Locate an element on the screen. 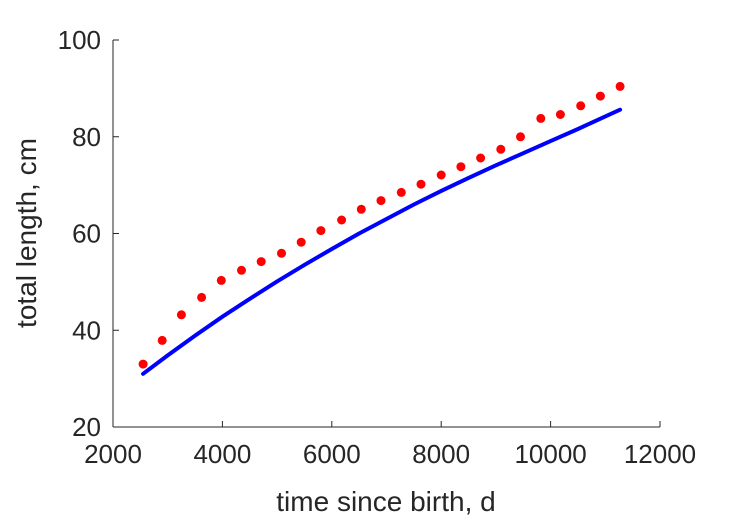 Image resolution: width=729 pixels, height=521 pixels. x-tick-label: 6000 is located at coordinates (332, 454).